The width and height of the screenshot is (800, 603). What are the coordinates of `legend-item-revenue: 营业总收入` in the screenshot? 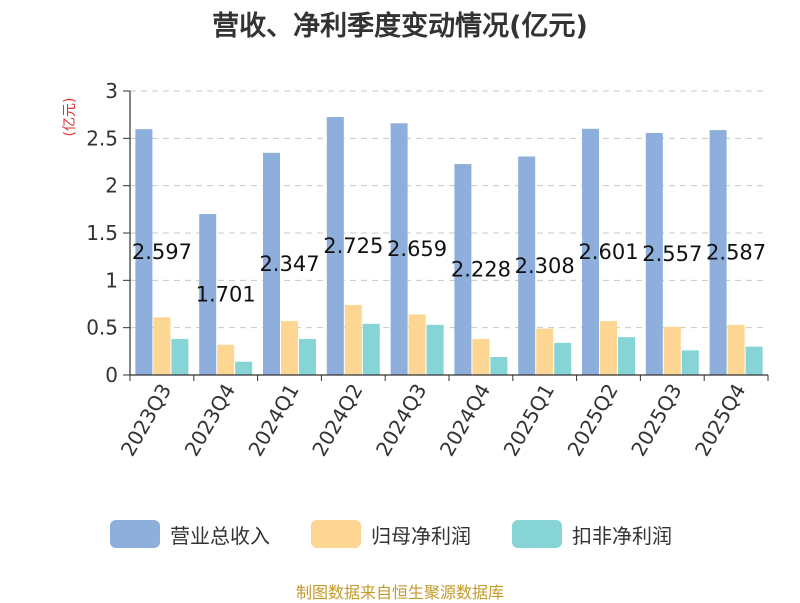 It's located at (190, 534).